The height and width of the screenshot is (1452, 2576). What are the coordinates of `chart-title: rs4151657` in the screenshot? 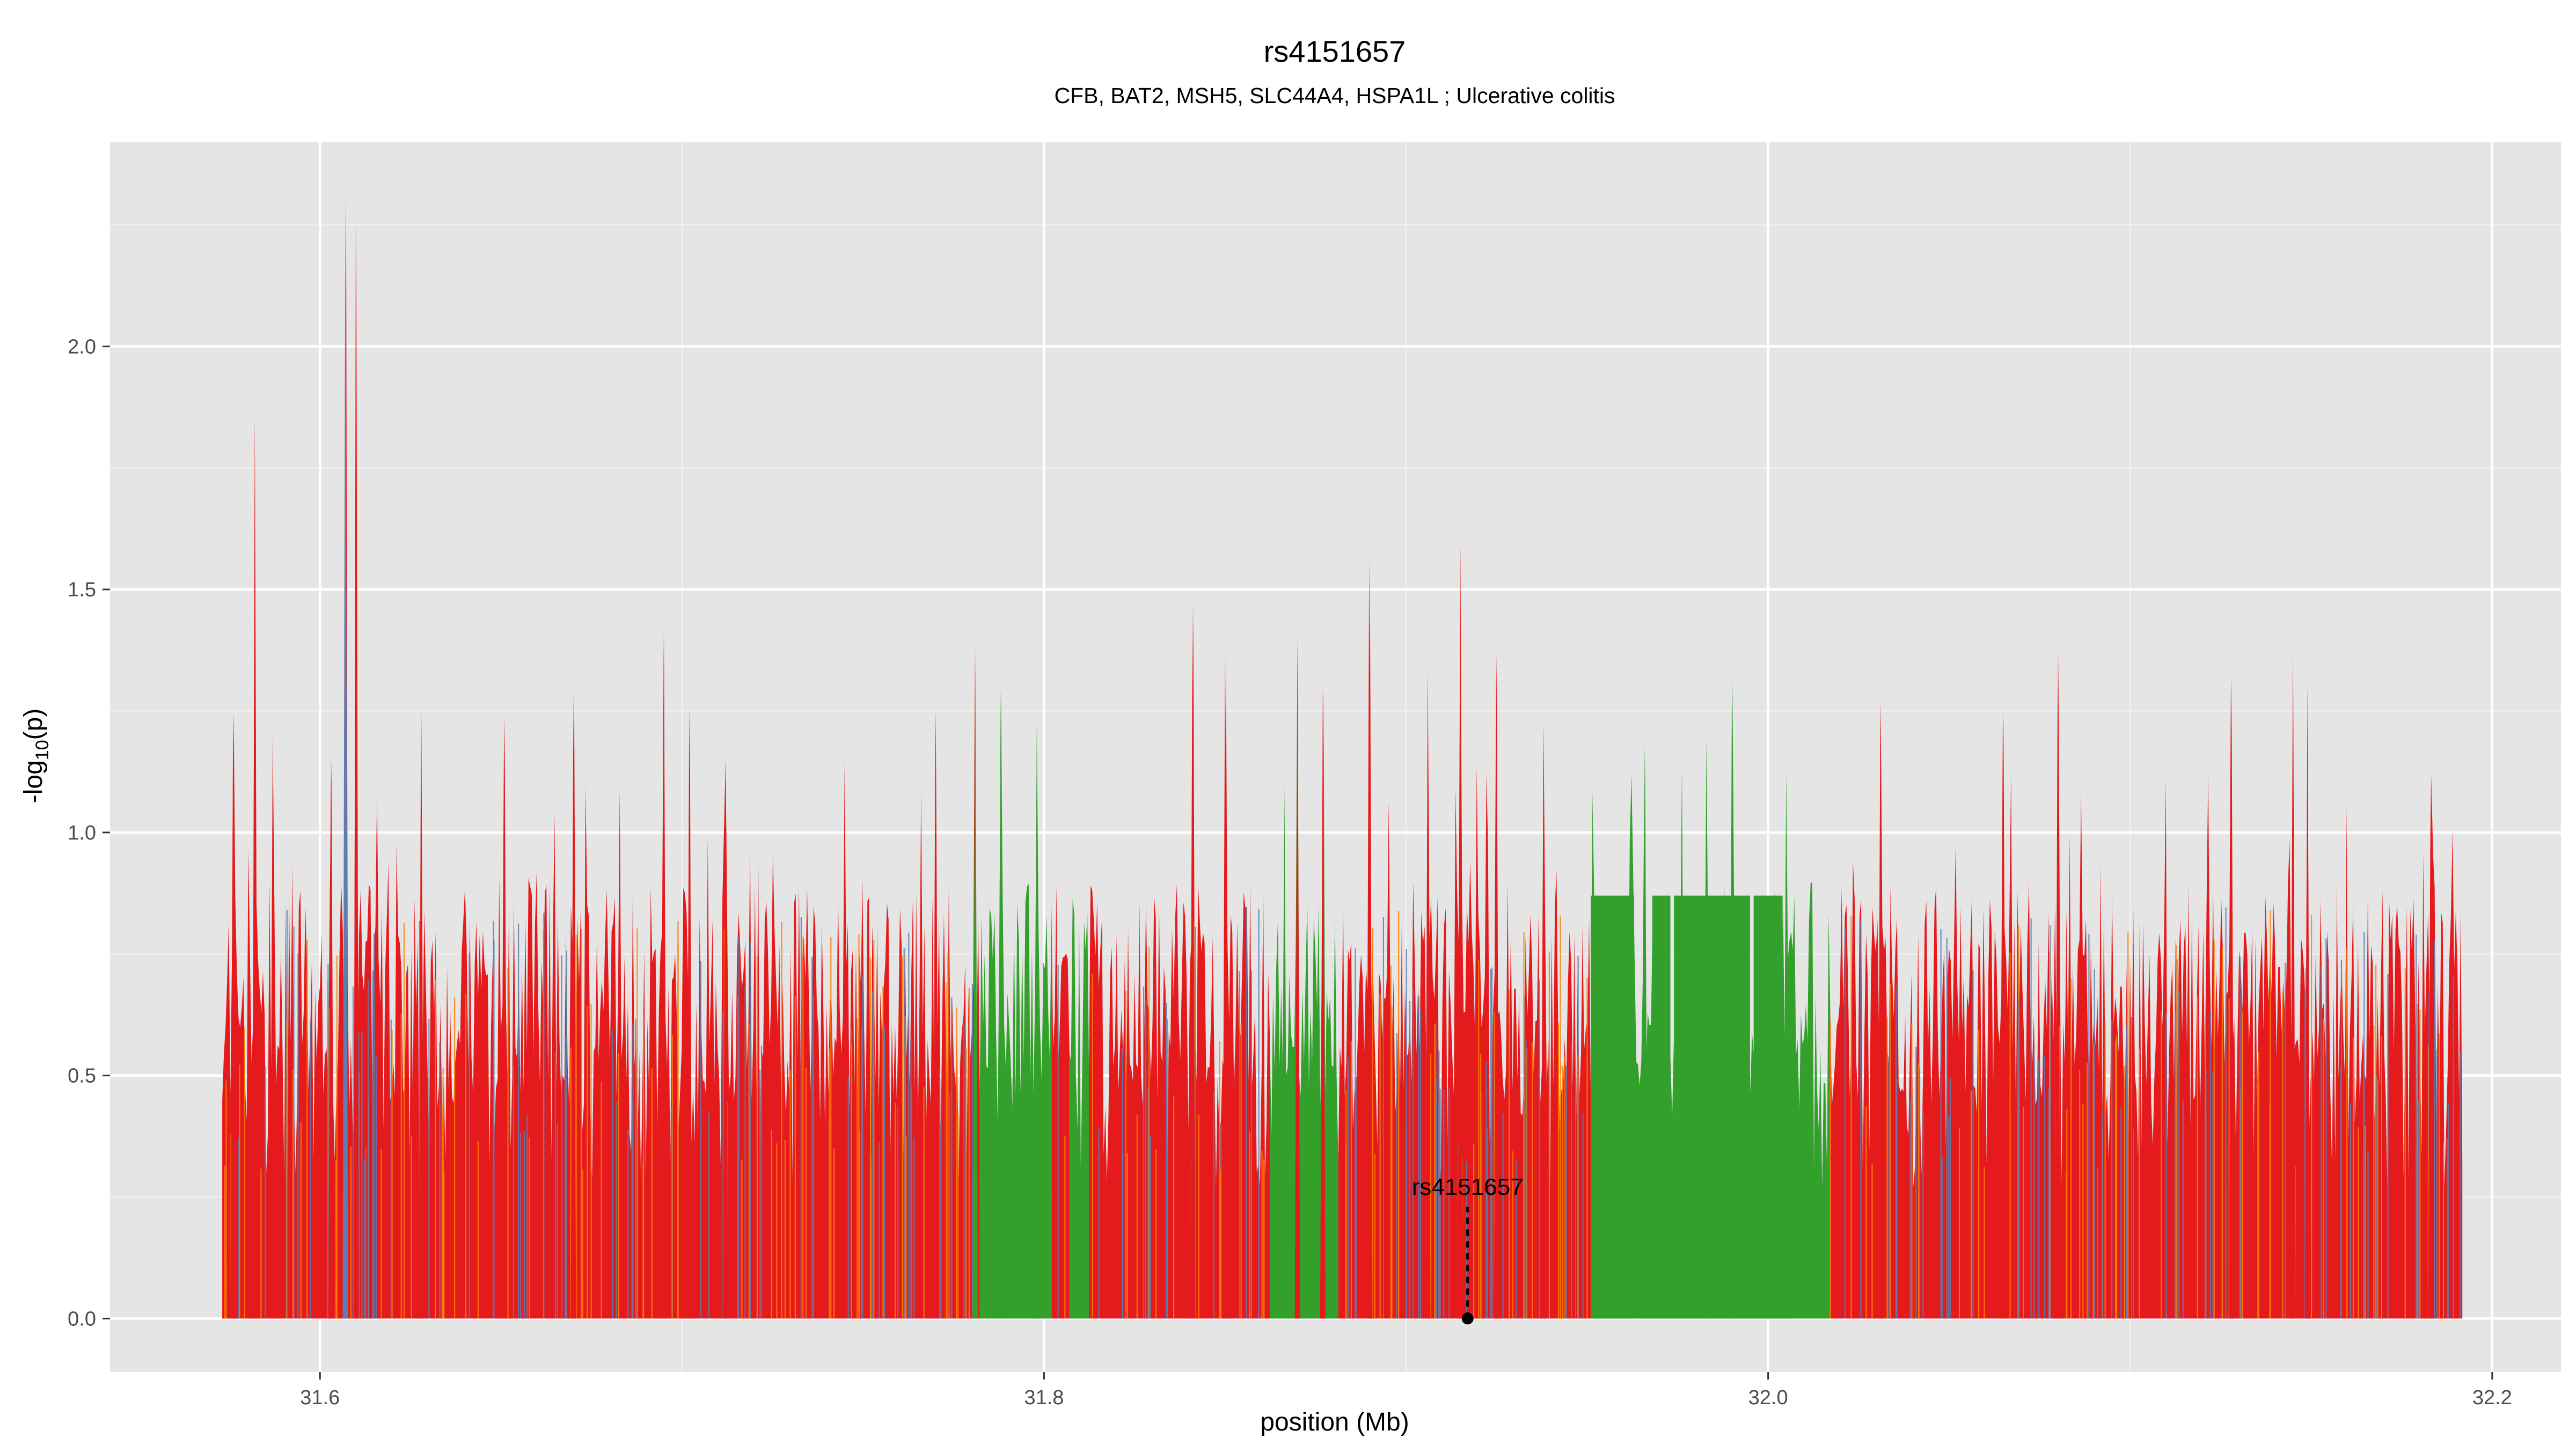 It's located at (1335, 51).